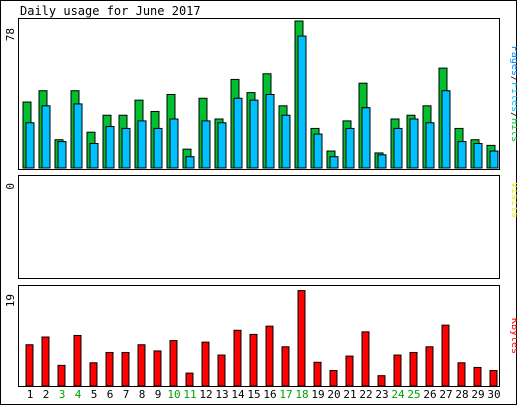  What do you see at coordinates (238, 394) in the screenshot?
I see `x-tick-label-day-14: 14` at bounding box center [238, 394].